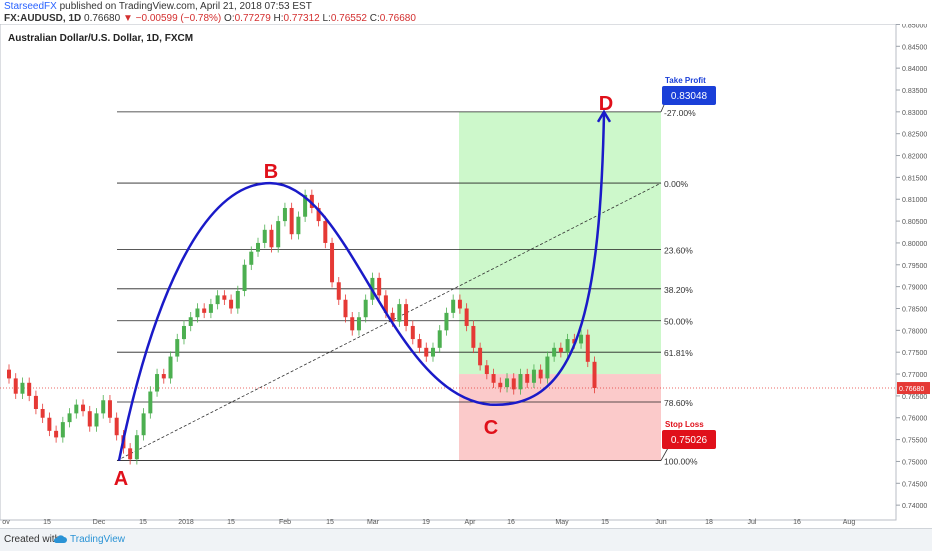 The image size is (932, 551). I want to click on stop-loss-leader, so click(664, 454).